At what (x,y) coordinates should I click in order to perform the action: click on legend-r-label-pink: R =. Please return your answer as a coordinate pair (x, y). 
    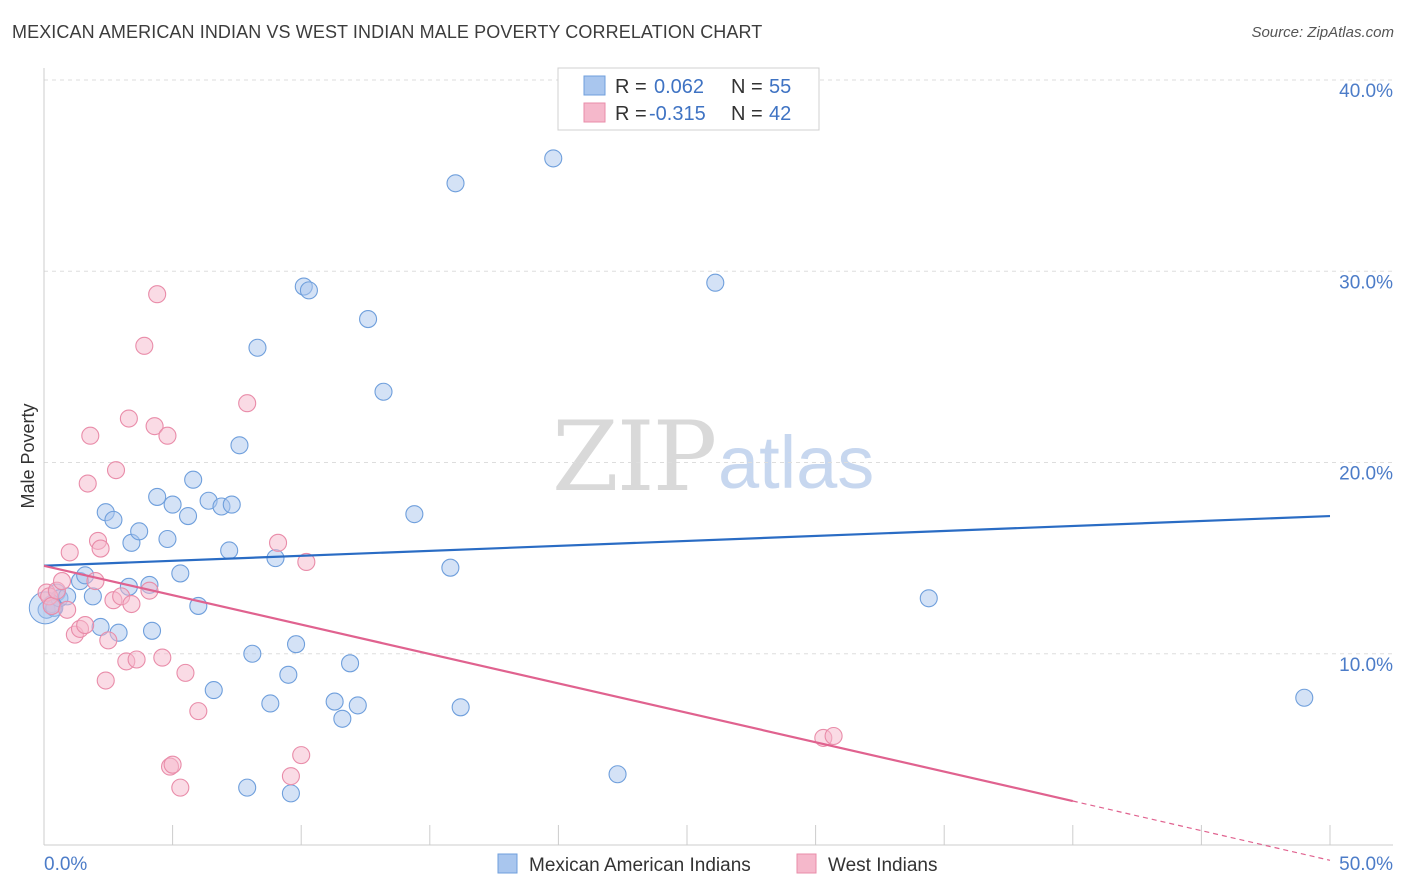
    Looking at the image, I should click on (631, 114).